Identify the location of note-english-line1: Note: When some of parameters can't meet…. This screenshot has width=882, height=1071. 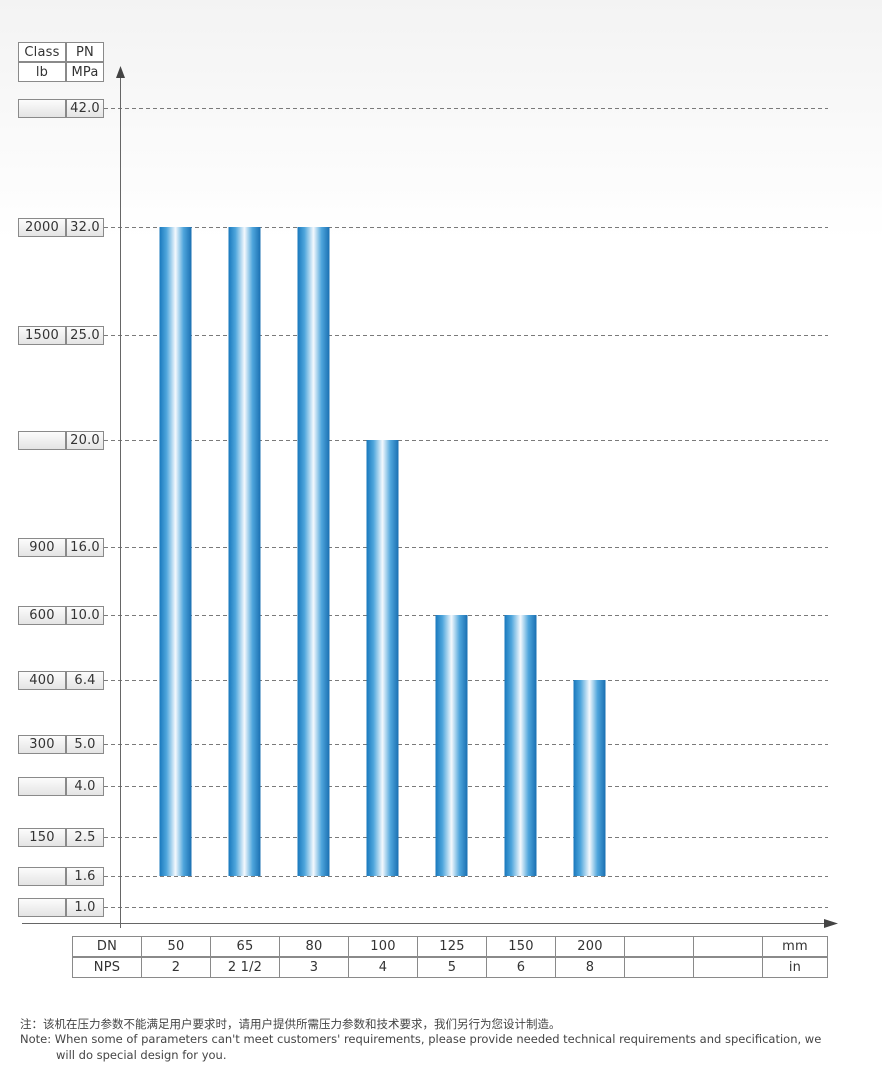
(421, 1039).